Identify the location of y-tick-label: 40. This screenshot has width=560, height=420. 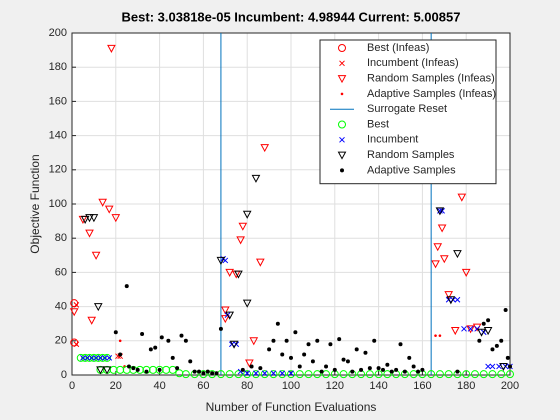
(61, 307).